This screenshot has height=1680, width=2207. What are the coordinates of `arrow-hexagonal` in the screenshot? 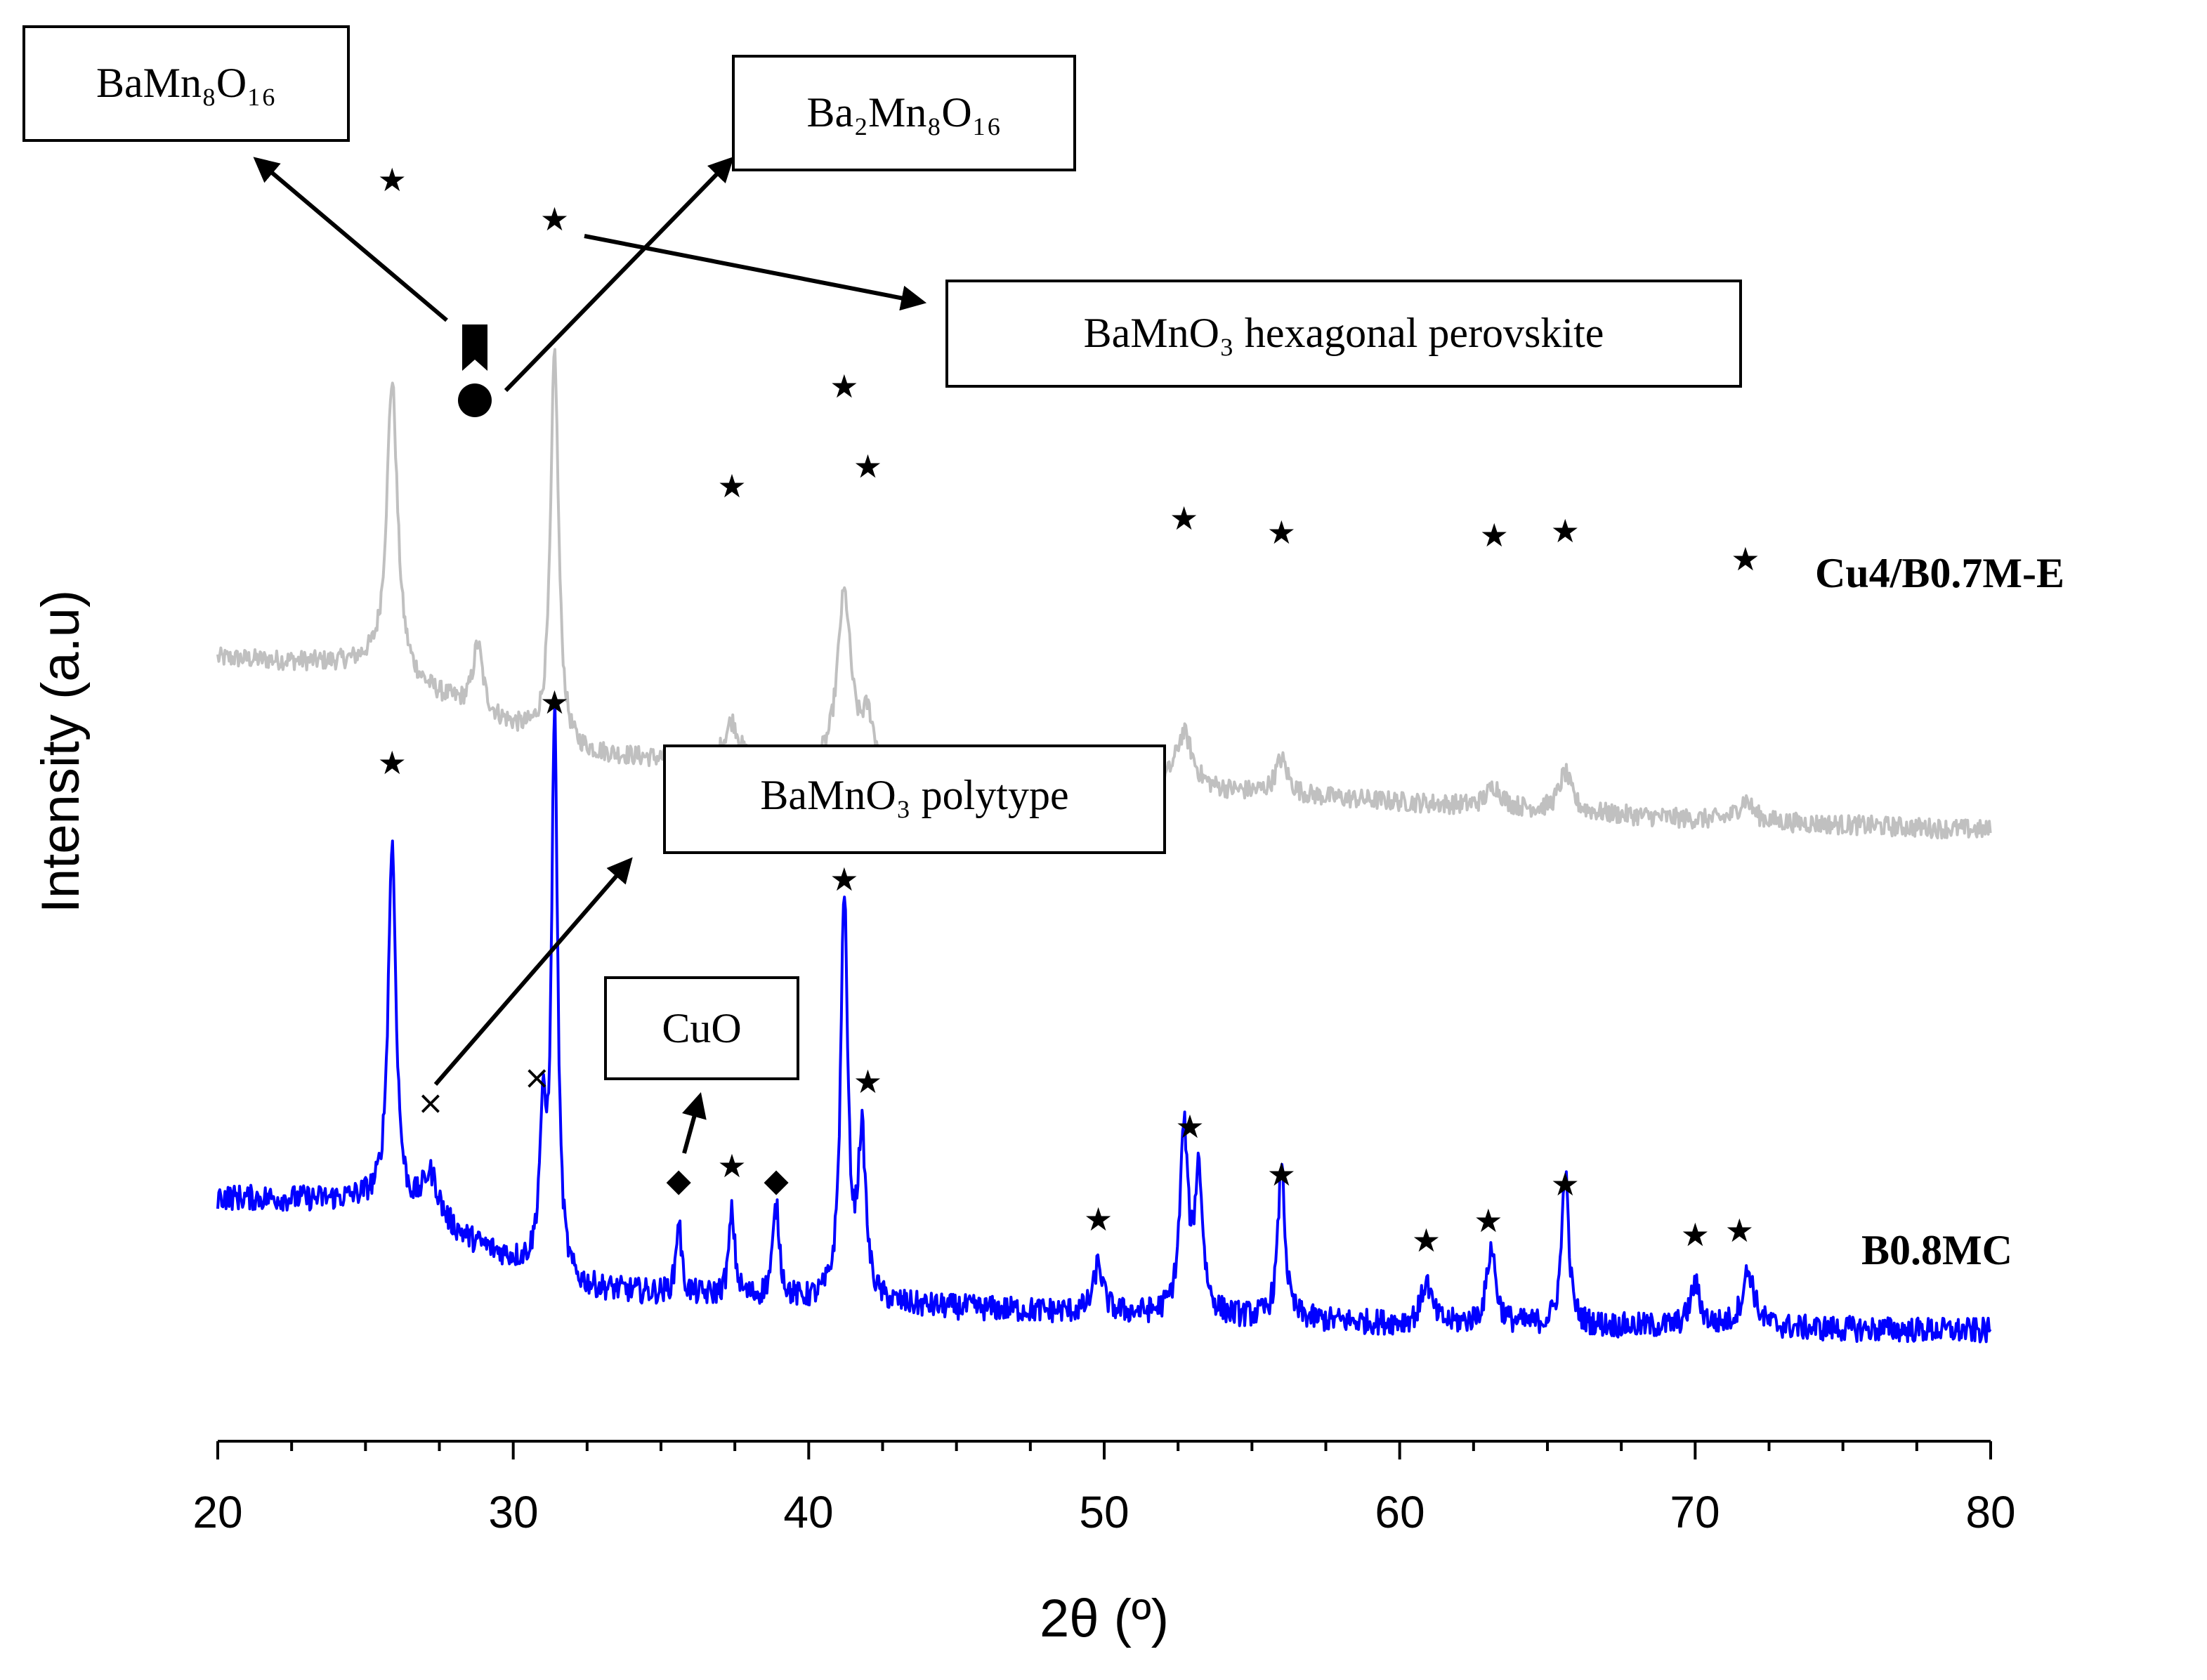 It's located at (755, 272).